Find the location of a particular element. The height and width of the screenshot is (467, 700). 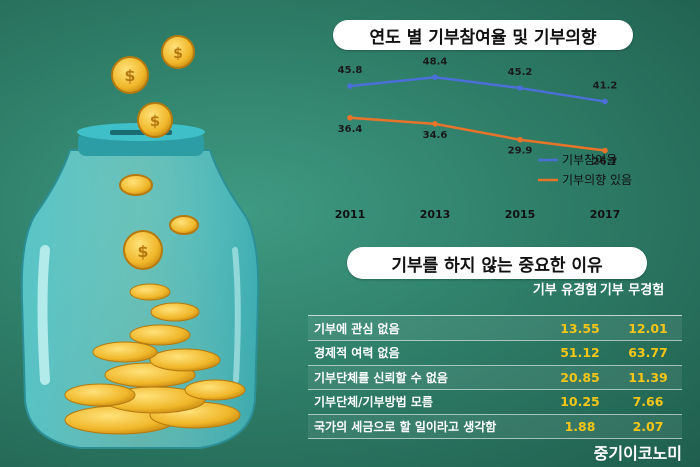

value-inexperienced: 12.01 is located at coordinates (648, 328).